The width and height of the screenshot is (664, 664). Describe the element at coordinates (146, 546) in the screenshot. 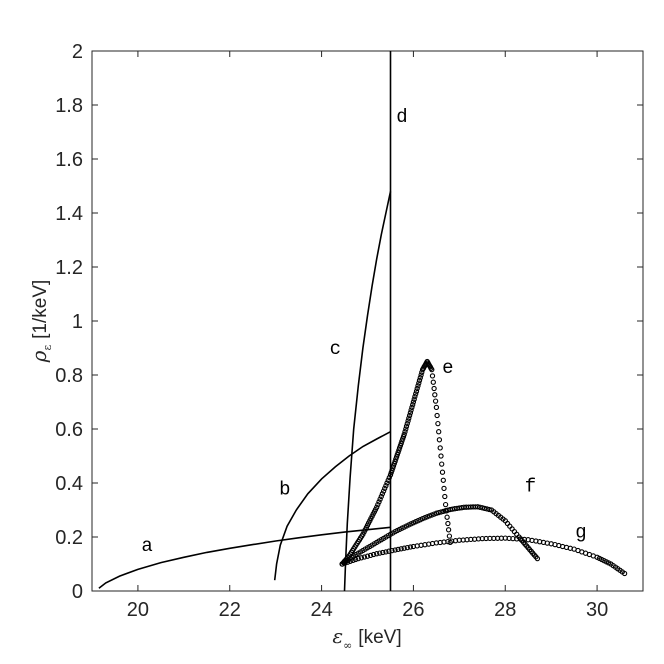

I see `curve-label-a: a` at that location.